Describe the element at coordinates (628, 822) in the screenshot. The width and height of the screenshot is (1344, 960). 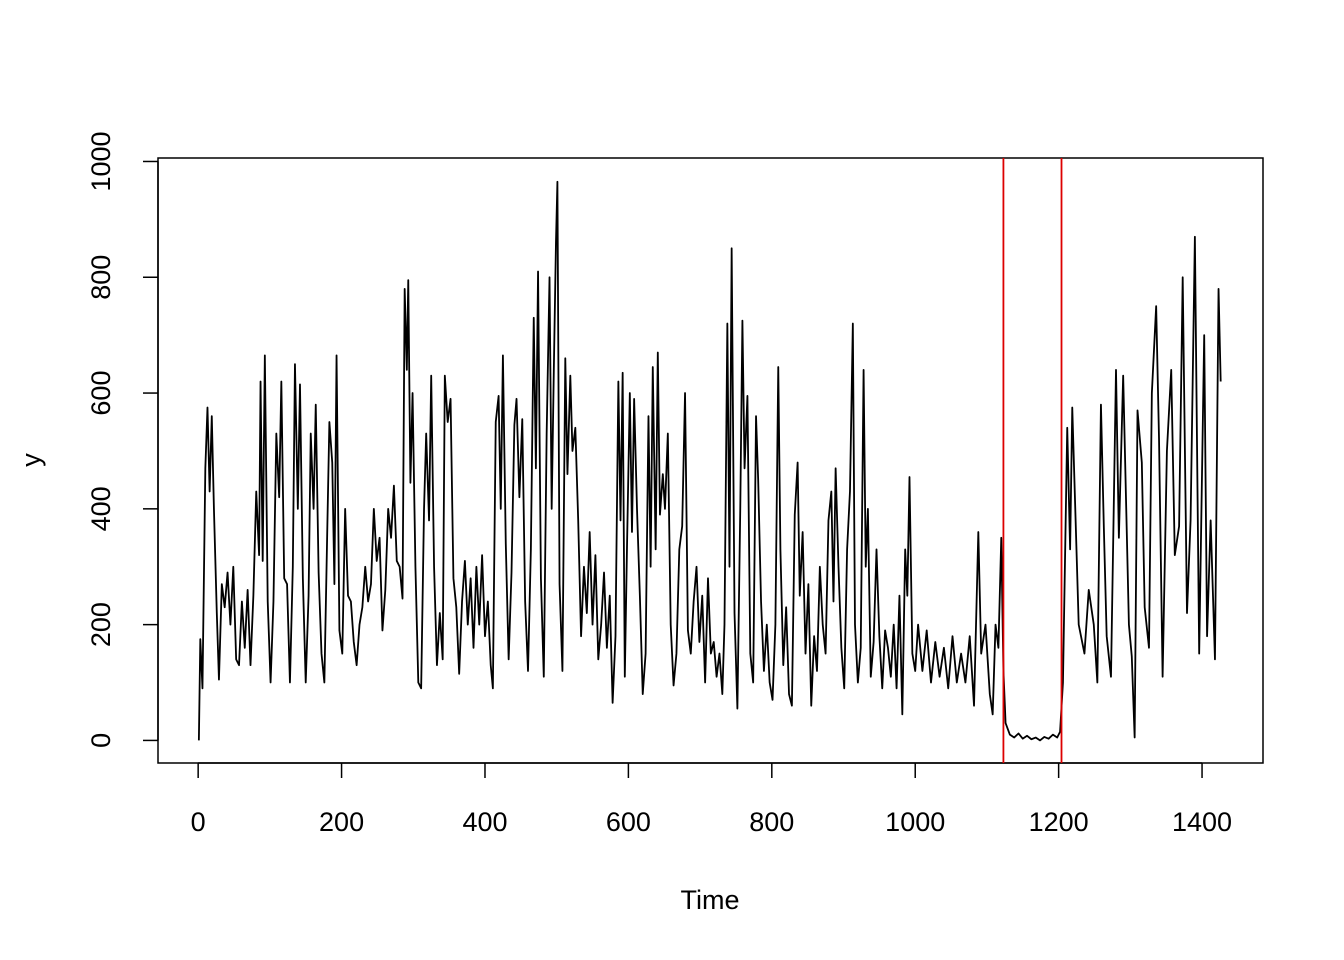
I see `x-tick-label: 600` at that location.